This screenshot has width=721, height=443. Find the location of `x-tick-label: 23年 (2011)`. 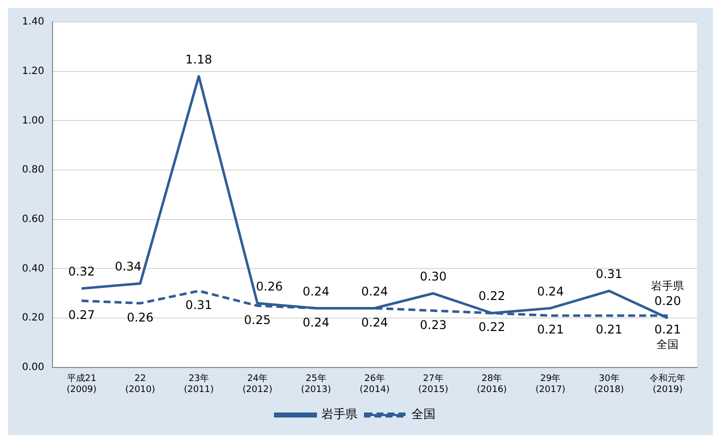

x-tick-label: 23年 (2011) is located at coordinates (199, 384).